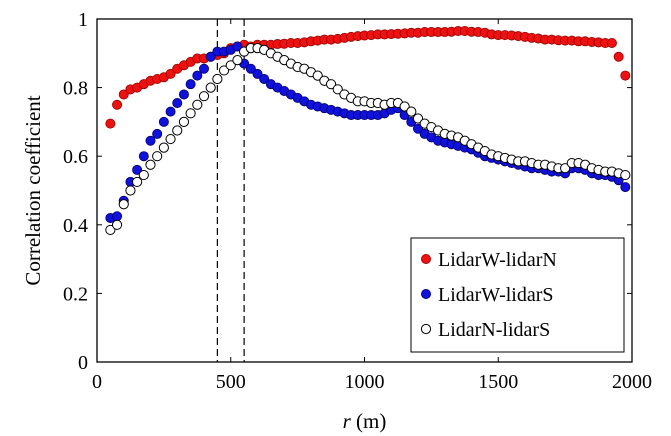 The image size is (671, 436). Describe the element at coordinates (494, 330) in the screenshot. I see `legend-label: LidarN-lidarS` at that location.